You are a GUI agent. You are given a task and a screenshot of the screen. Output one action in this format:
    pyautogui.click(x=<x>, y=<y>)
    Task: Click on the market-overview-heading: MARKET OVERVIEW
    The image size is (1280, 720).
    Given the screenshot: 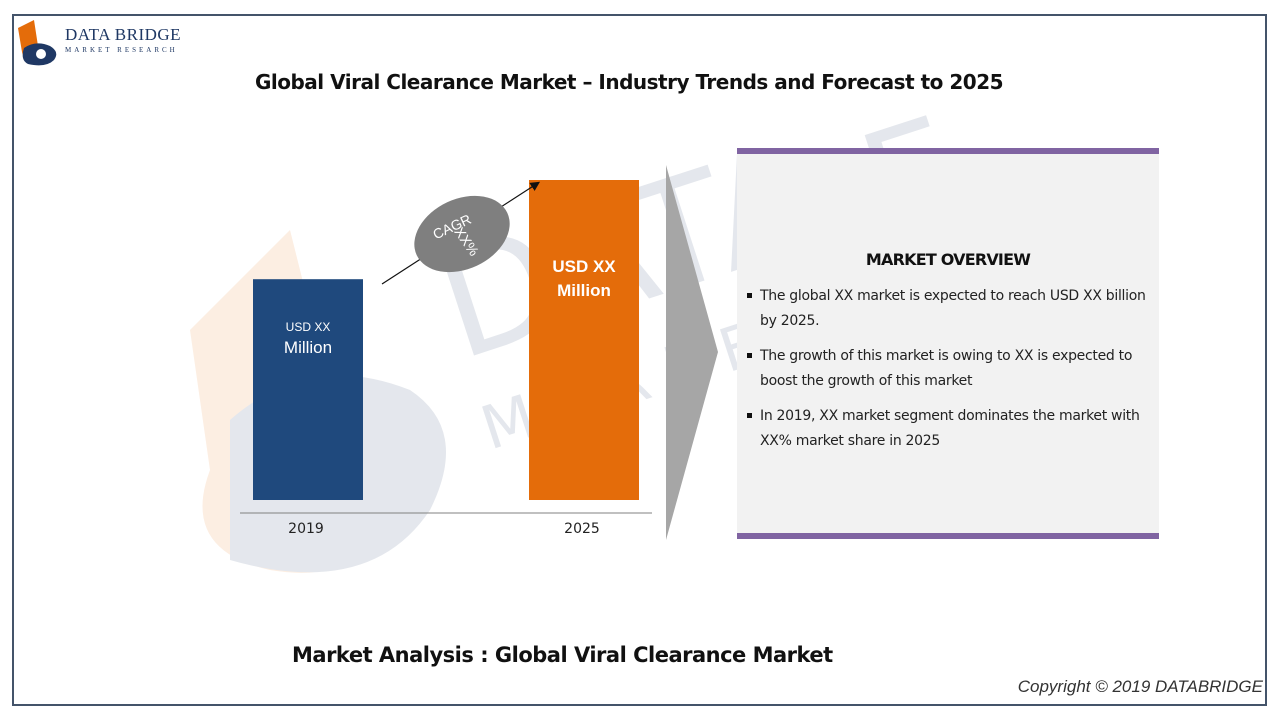 What is the action you would take?
    pyautogui.click(x=948, y=259)
    